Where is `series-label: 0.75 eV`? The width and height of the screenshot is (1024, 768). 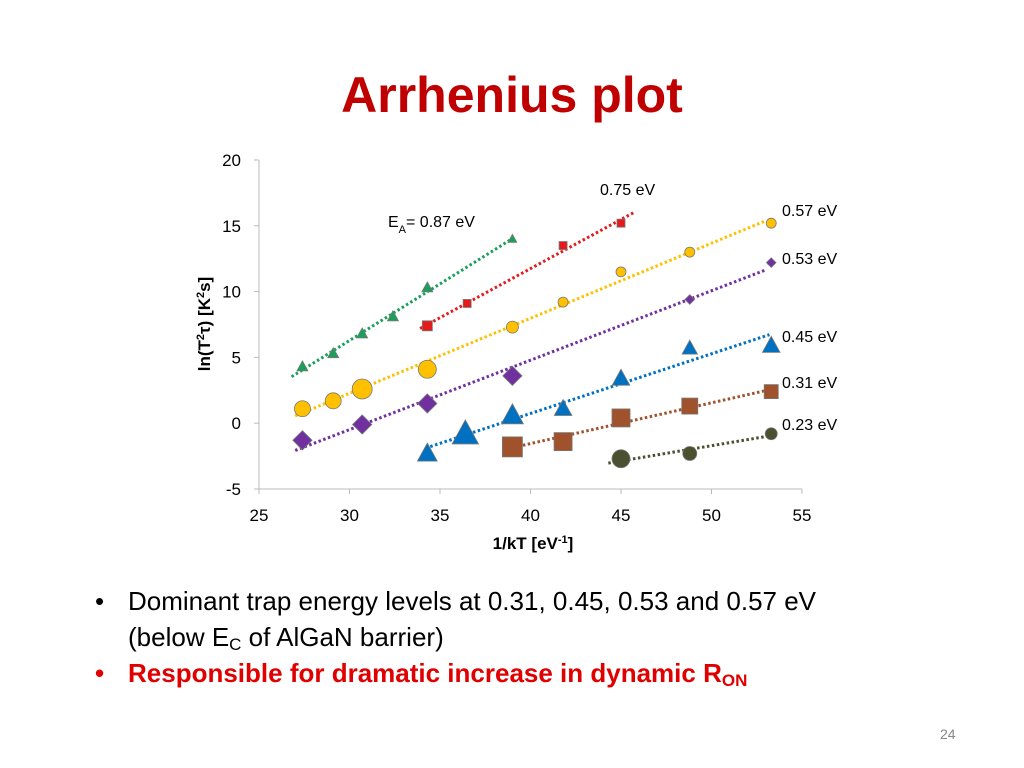
series-label: 0.75 eV is located at coordinates (627, 190).